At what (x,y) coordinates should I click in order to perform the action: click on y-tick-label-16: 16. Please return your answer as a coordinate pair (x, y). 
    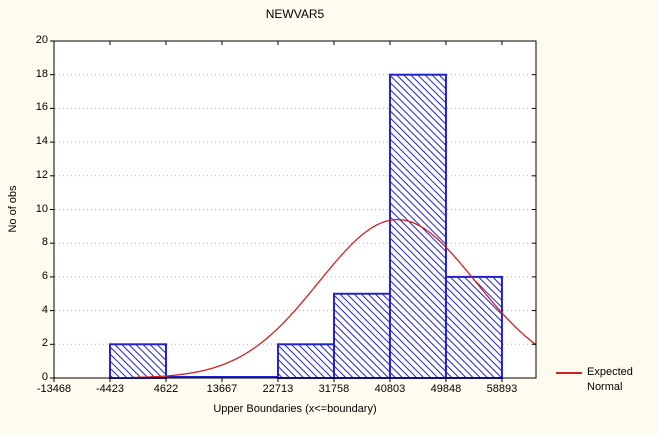
    Looking at the image, I should click on (41, 107).